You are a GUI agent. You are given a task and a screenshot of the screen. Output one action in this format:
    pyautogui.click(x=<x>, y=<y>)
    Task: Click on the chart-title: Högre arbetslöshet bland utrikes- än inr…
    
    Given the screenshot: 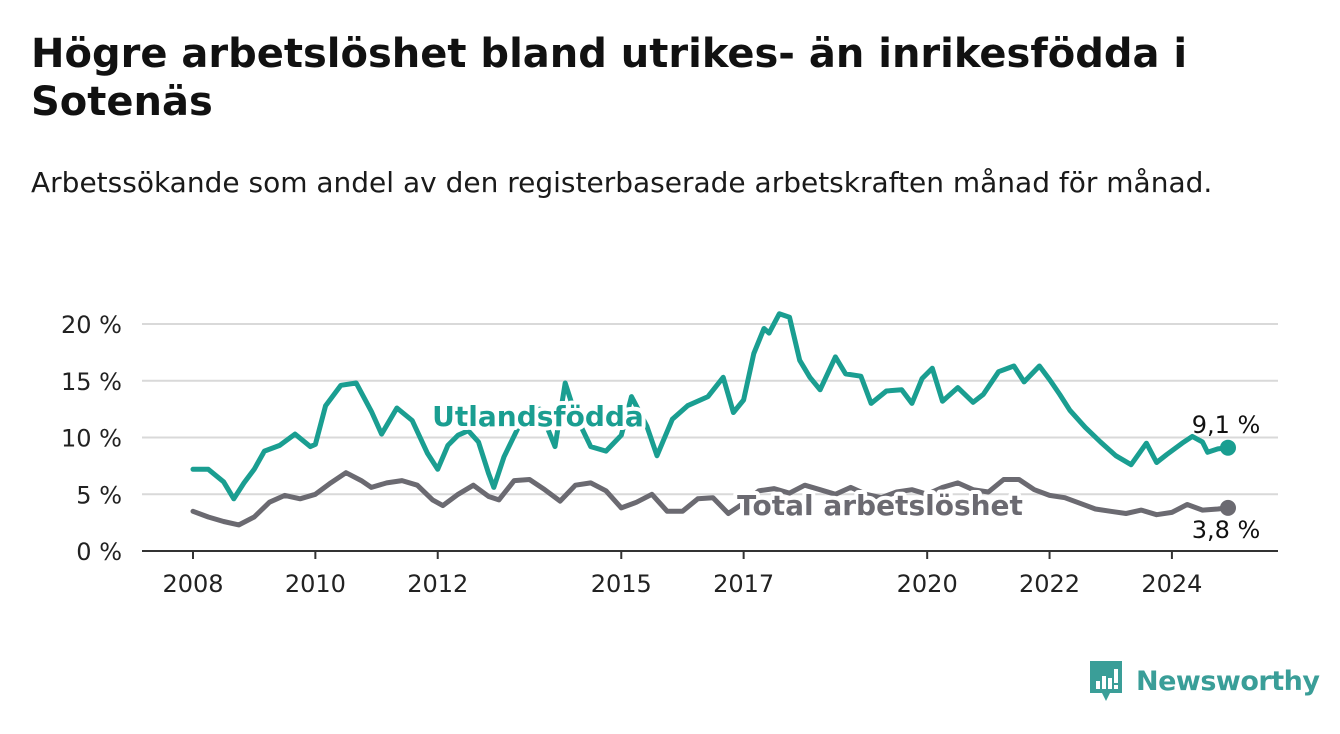 What is the action you would take?
    pyautogui.click(x=609, y=78)
    